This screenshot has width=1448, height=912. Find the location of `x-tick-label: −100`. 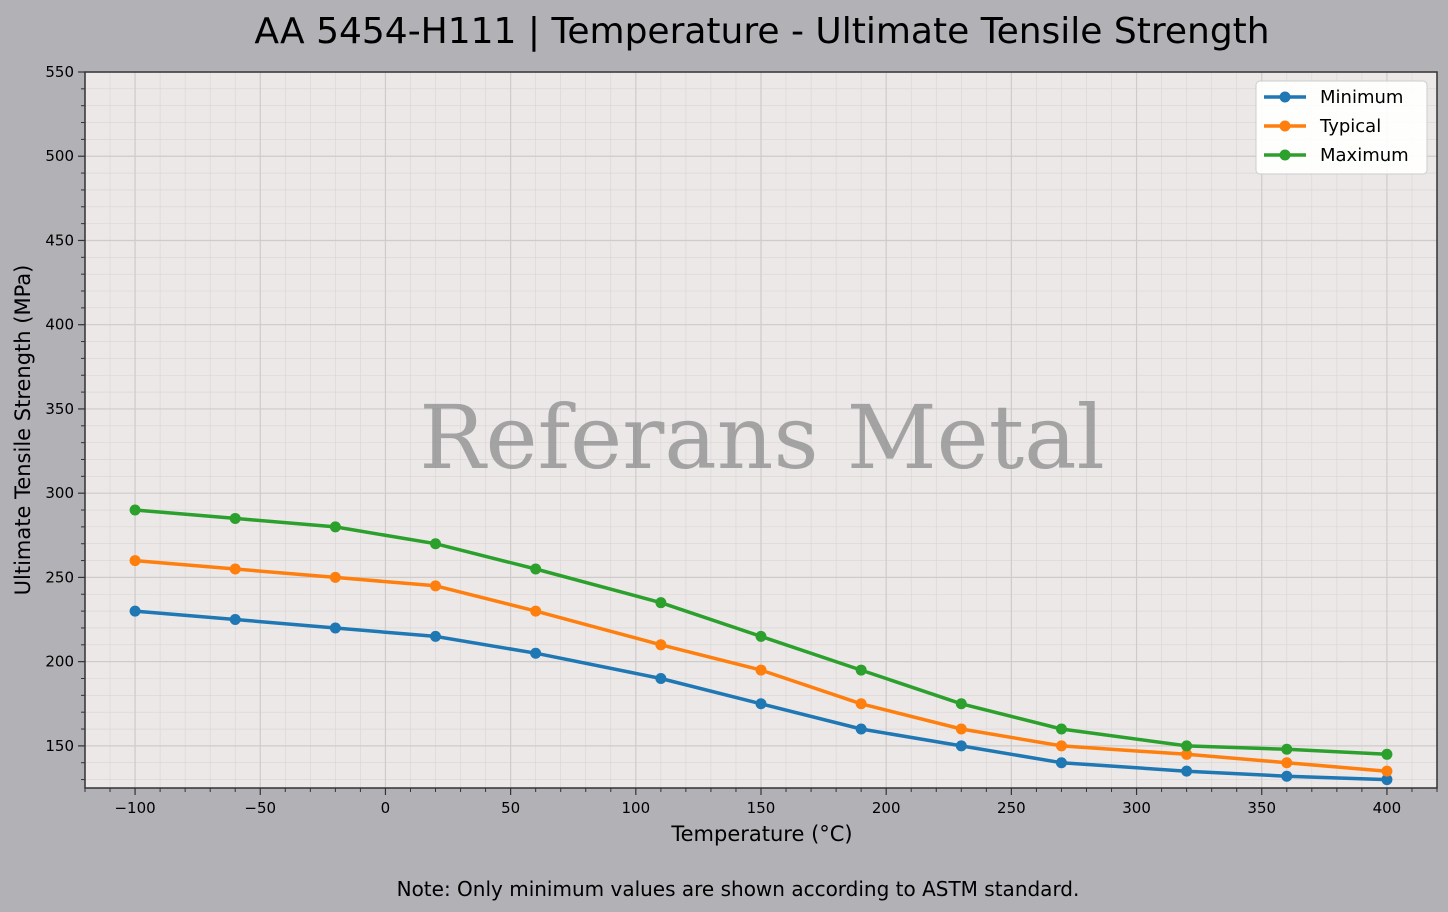

x-tick-label: −100 is located at coordinates (134, 808).